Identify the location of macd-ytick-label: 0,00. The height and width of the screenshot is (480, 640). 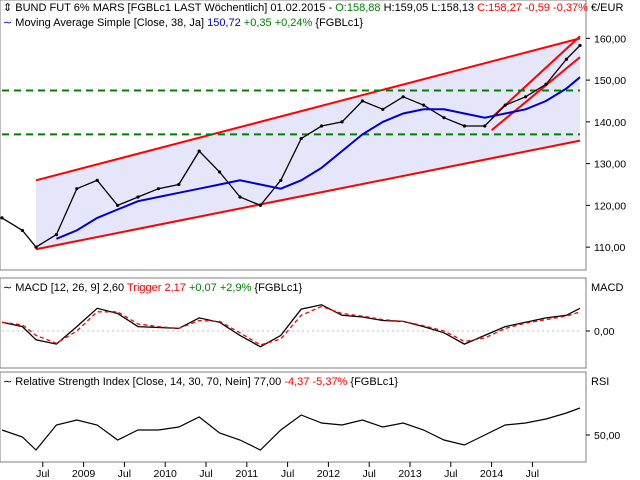
(604, 332).